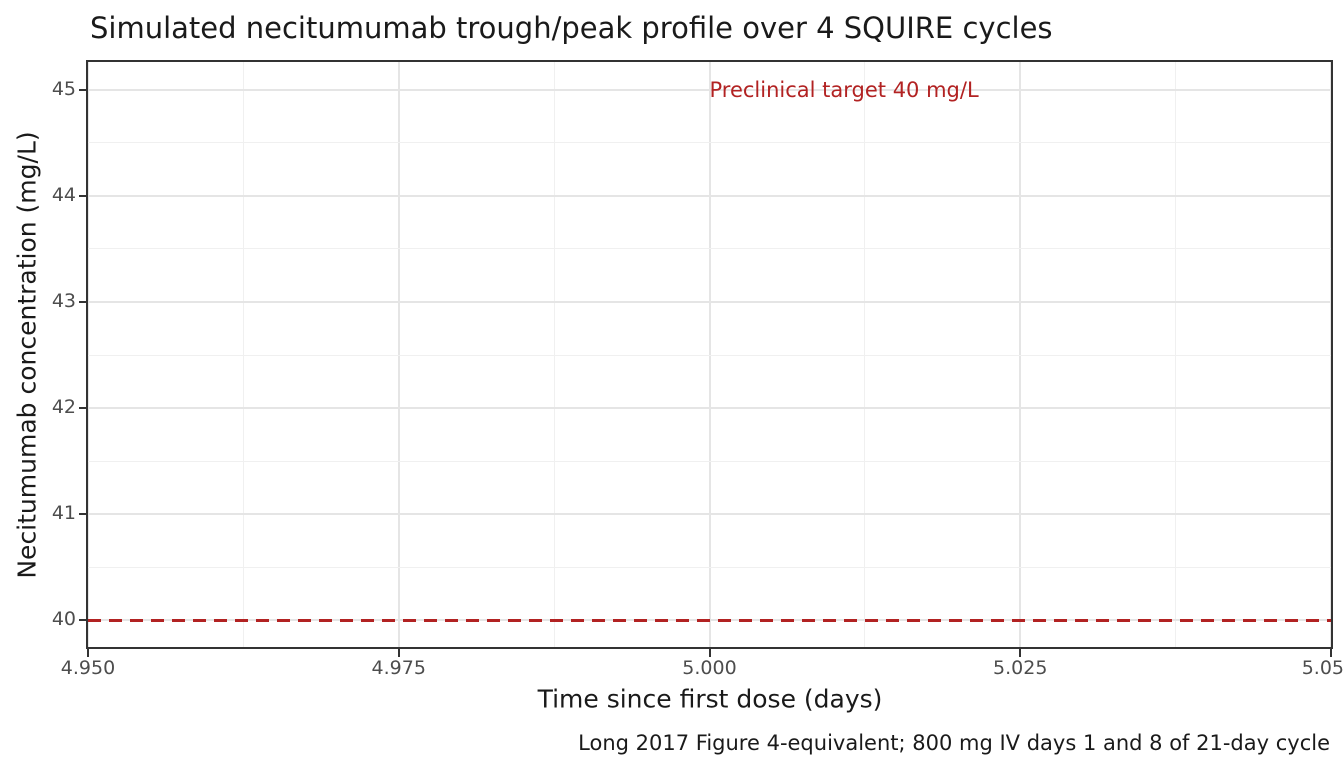 The height and width of the screenshot is (768, 1344). Describe the element at coordinates (63, 619) in the screenshot. I see `y-tick-label: 40` at that location.